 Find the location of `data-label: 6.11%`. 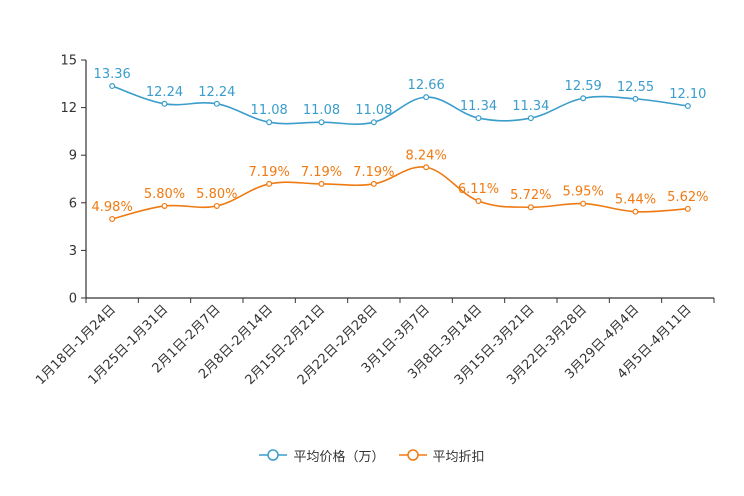

data-label: 6.11% is located at coordinates (478, 189).